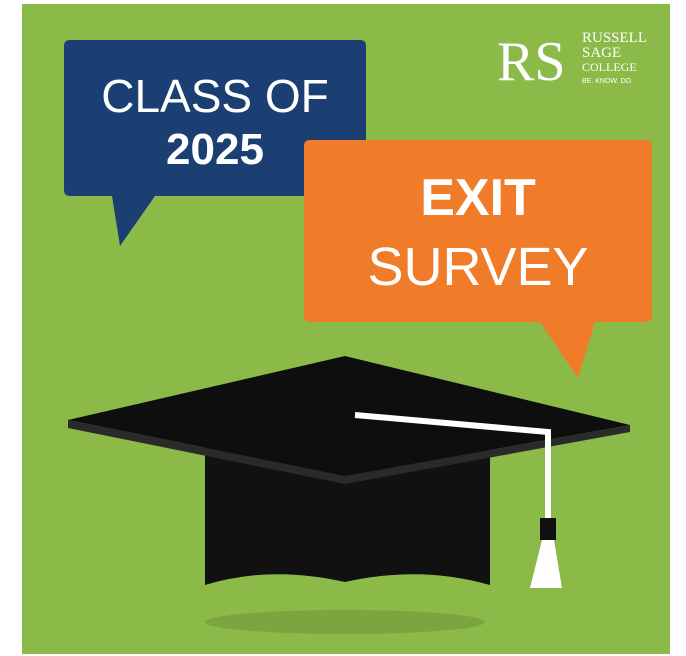  I want to click on bubble-text: SURVEY, so click(477, 267).